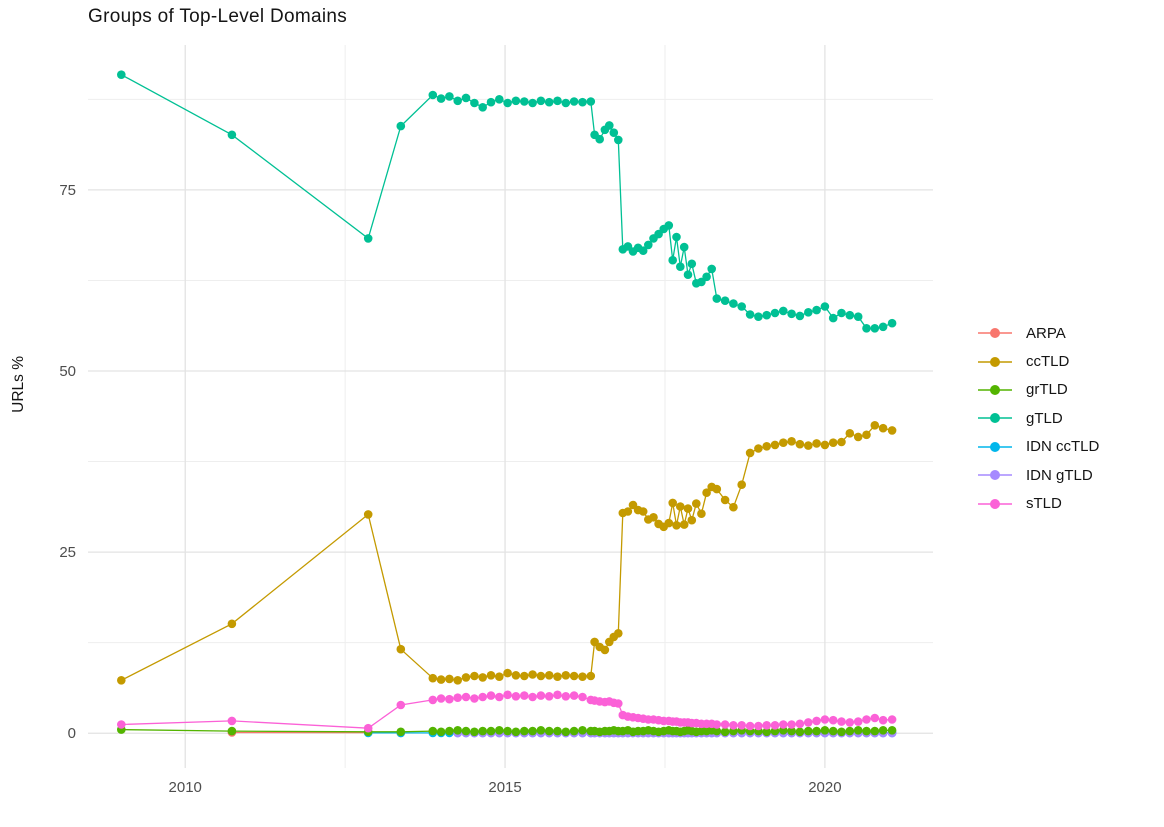 The image size is (1164, 827). I want to click on legend-item-stld: sTLD, so click(1038, 503).